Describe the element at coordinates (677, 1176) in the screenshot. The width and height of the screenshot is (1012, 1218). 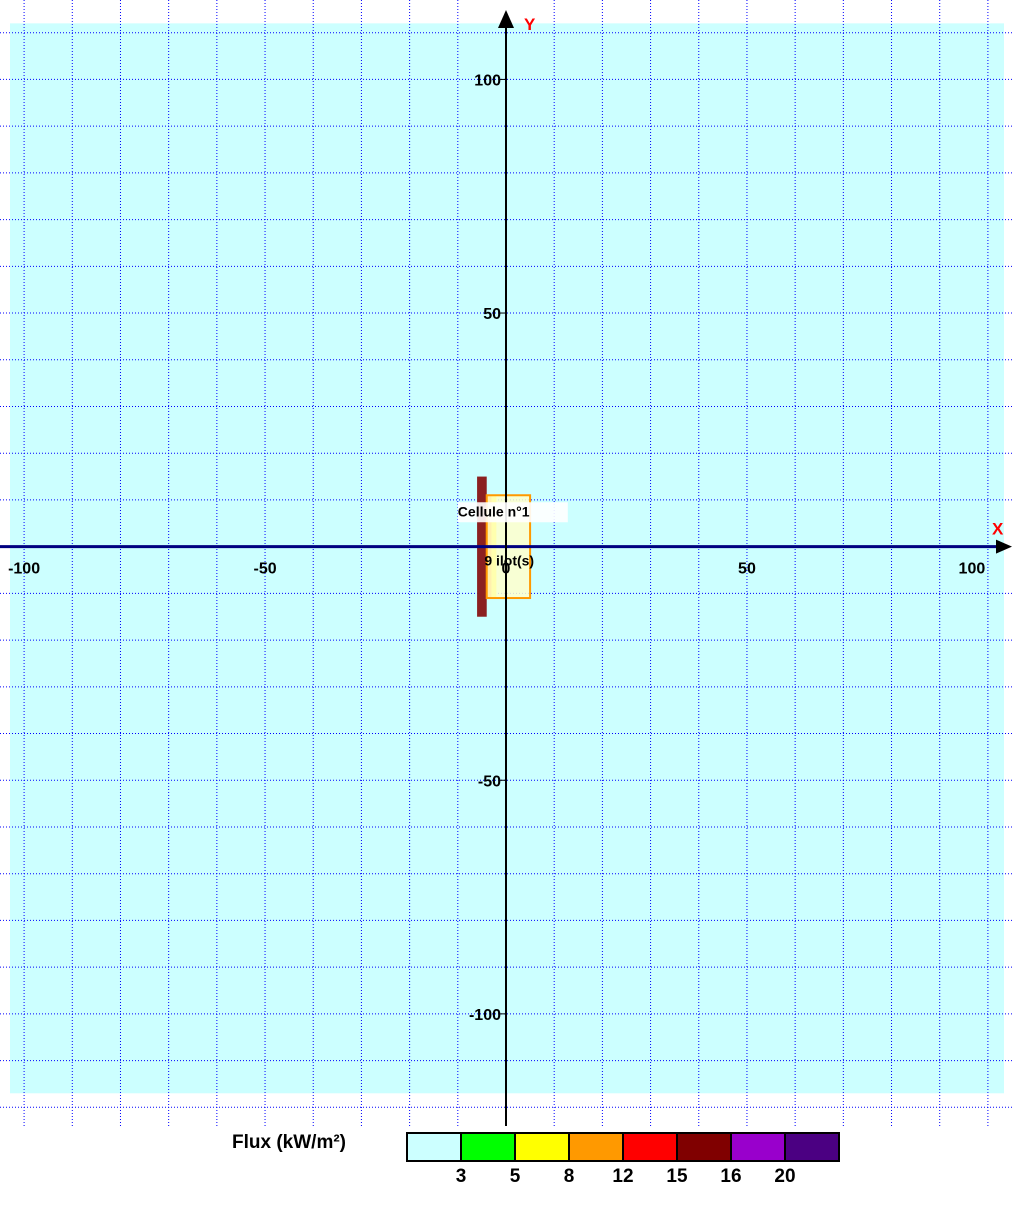
I see `legend-threshold-label: 15` at that location.